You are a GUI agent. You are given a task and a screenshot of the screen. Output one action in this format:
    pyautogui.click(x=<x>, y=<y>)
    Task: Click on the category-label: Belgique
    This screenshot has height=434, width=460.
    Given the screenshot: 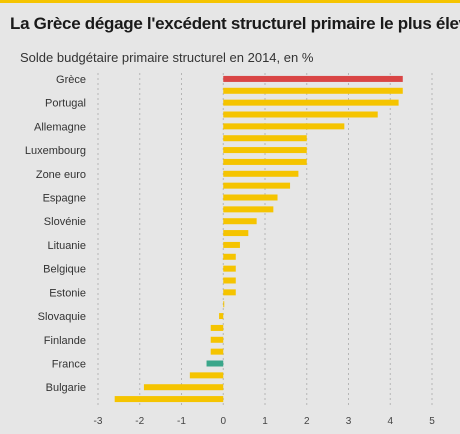 What is the action you would take?
    pyautogui.click(x=64, y=270)
    